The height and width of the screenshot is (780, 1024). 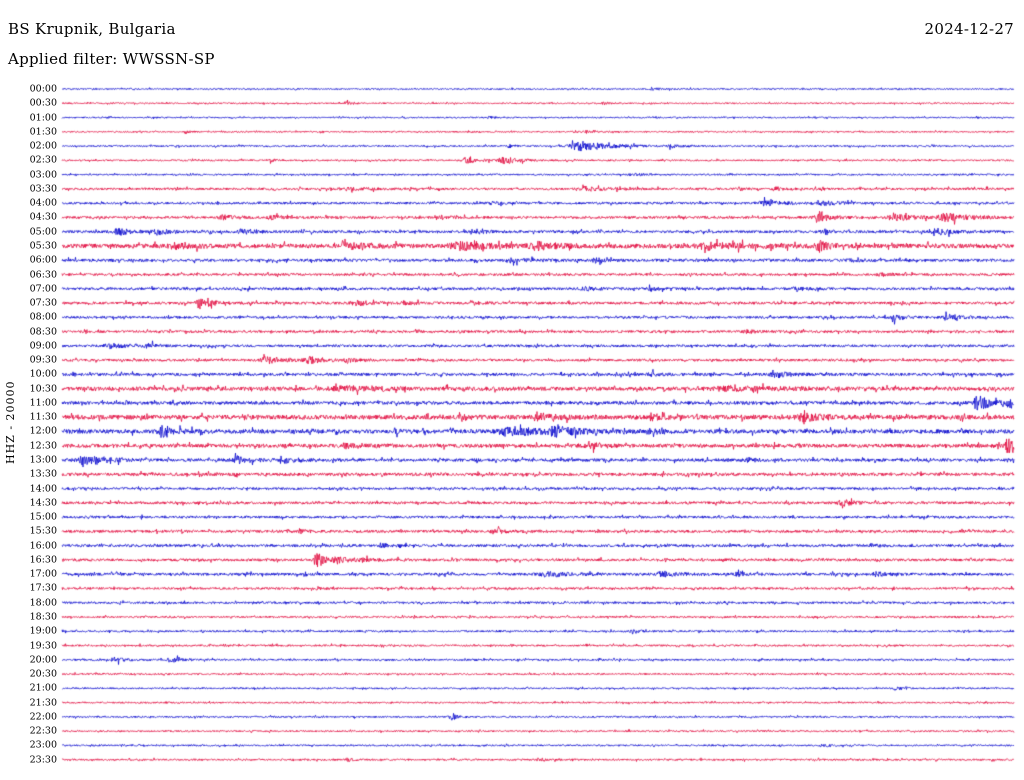 What do you see at coordinates (43, 745) in the screenshot?
I see `time-label: 23:00` at bounding box center [43, 745].